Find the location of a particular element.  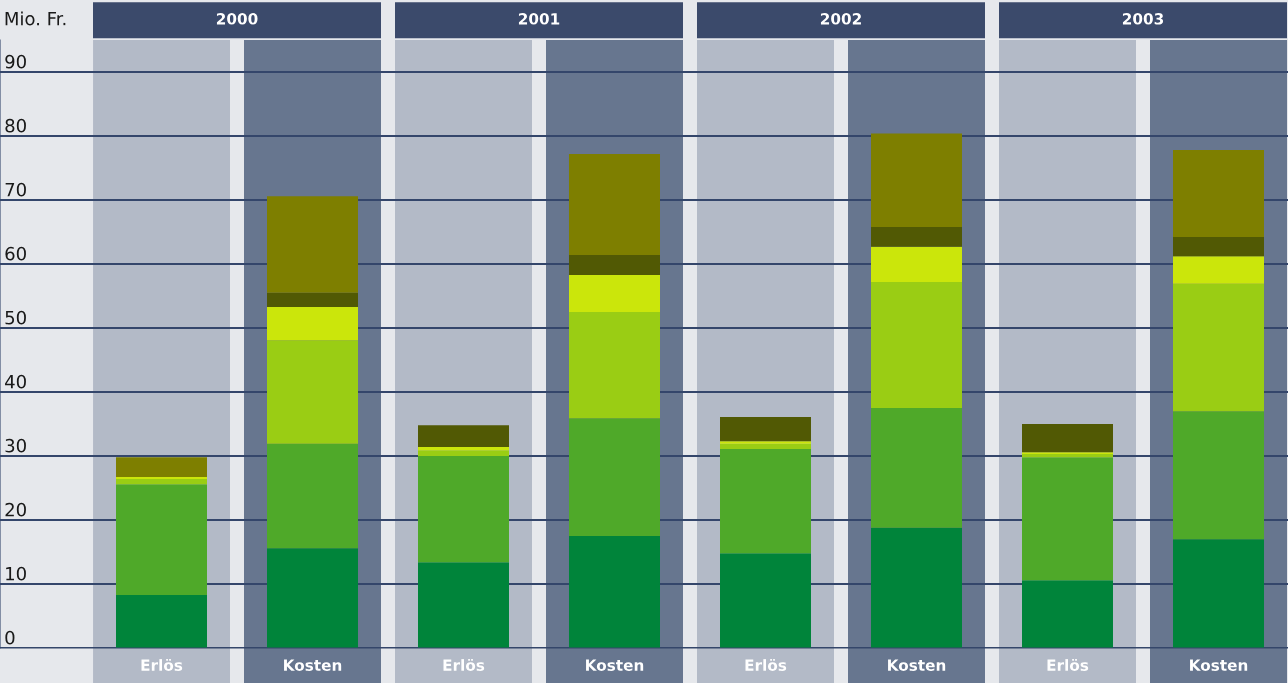

y-tick-label: 0 is located at coordinates (10, 637).